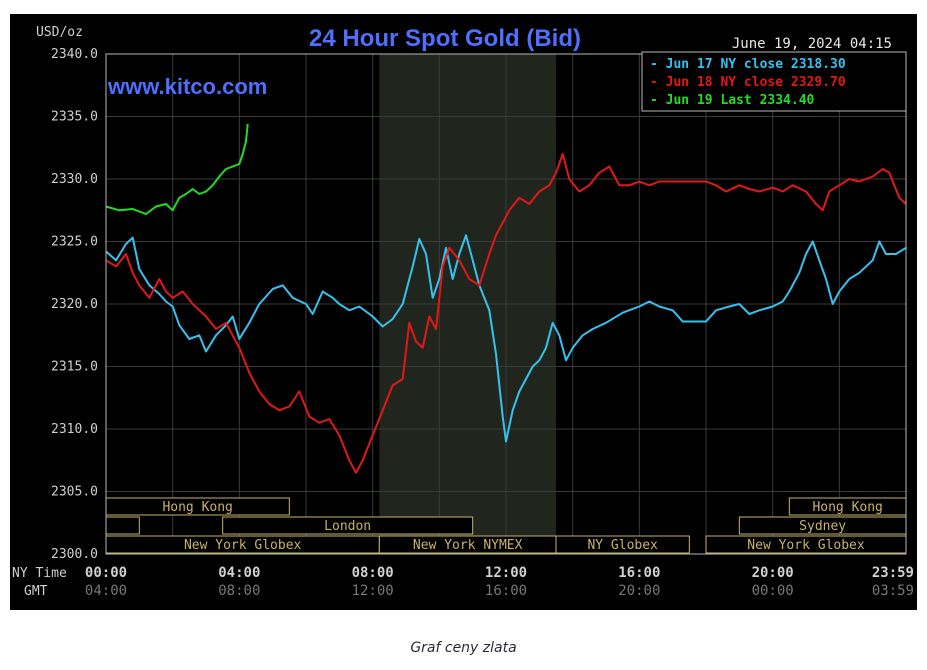  Describe the element at coordinates (36, 591) in the screenshot. I see `x-axis-gmt-row-label: GMT` at that location.